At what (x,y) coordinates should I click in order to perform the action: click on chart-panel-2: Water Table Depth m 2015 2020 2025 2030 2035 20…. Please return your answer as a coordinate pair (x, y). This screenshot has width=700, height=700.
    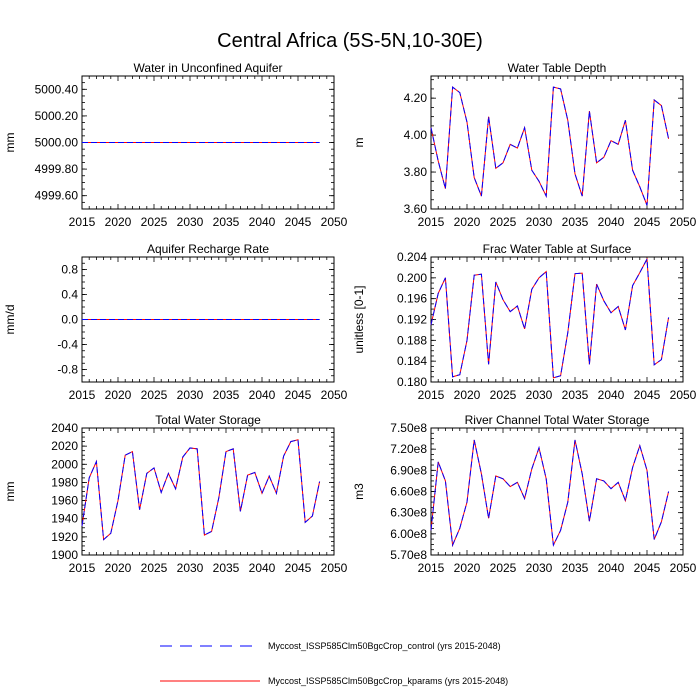
    Looking at the image, I should click on (524, 145).